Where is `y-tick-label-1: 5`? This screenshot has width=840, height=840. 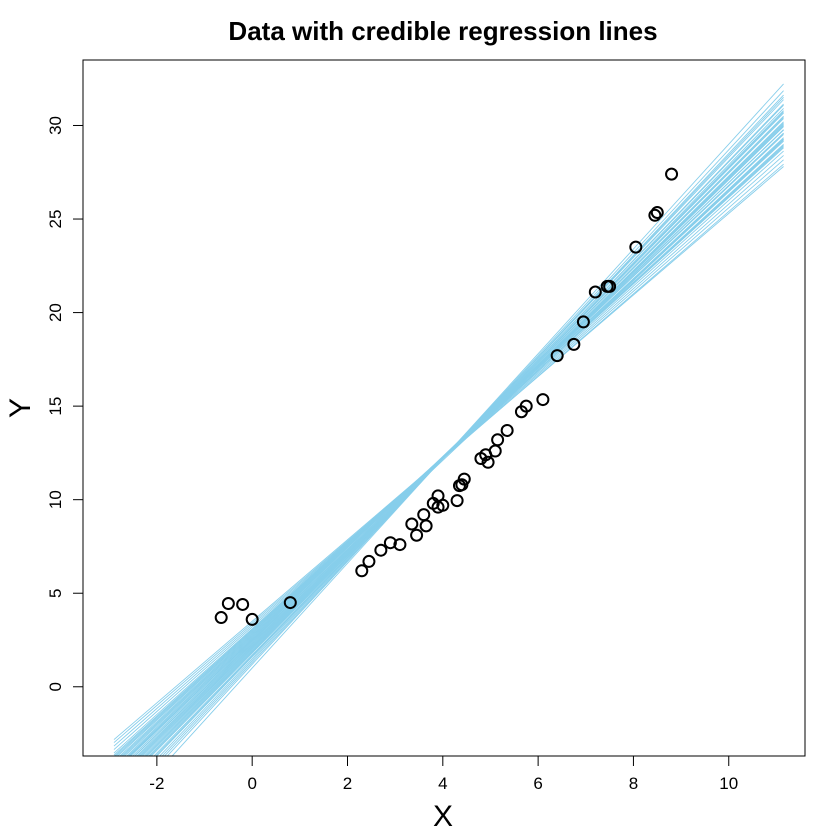
y-tick-label-1: 5 is located at coordinates (55, 592).